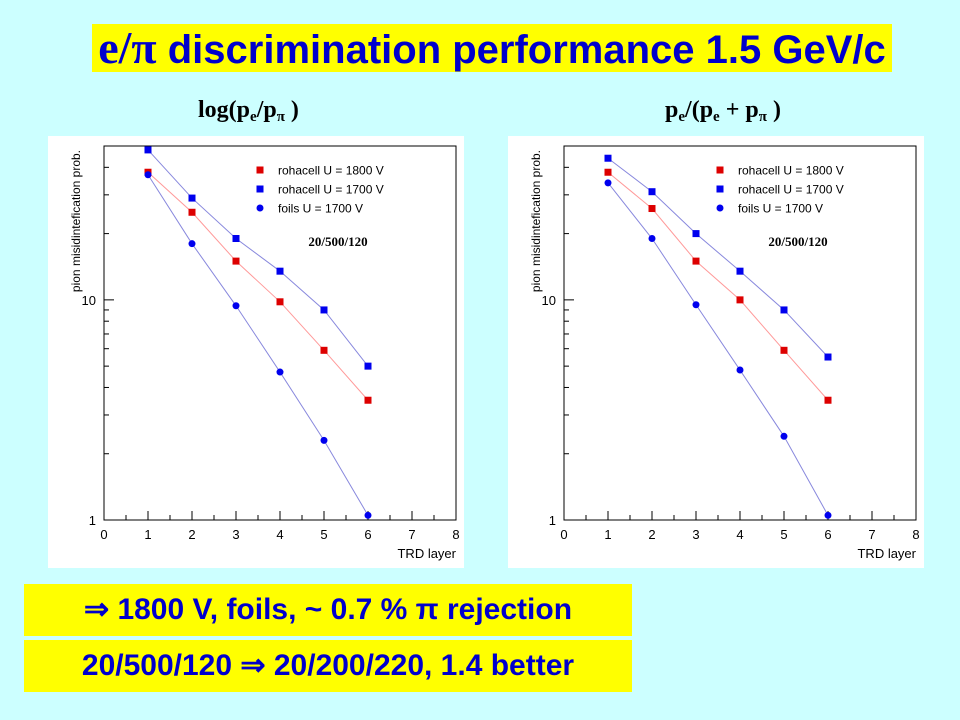  What do you see at coordinates (248, 111) in the screenshot?
I see `subtitle-left: log(pe/pπ )` at bounding box center [248, 111].